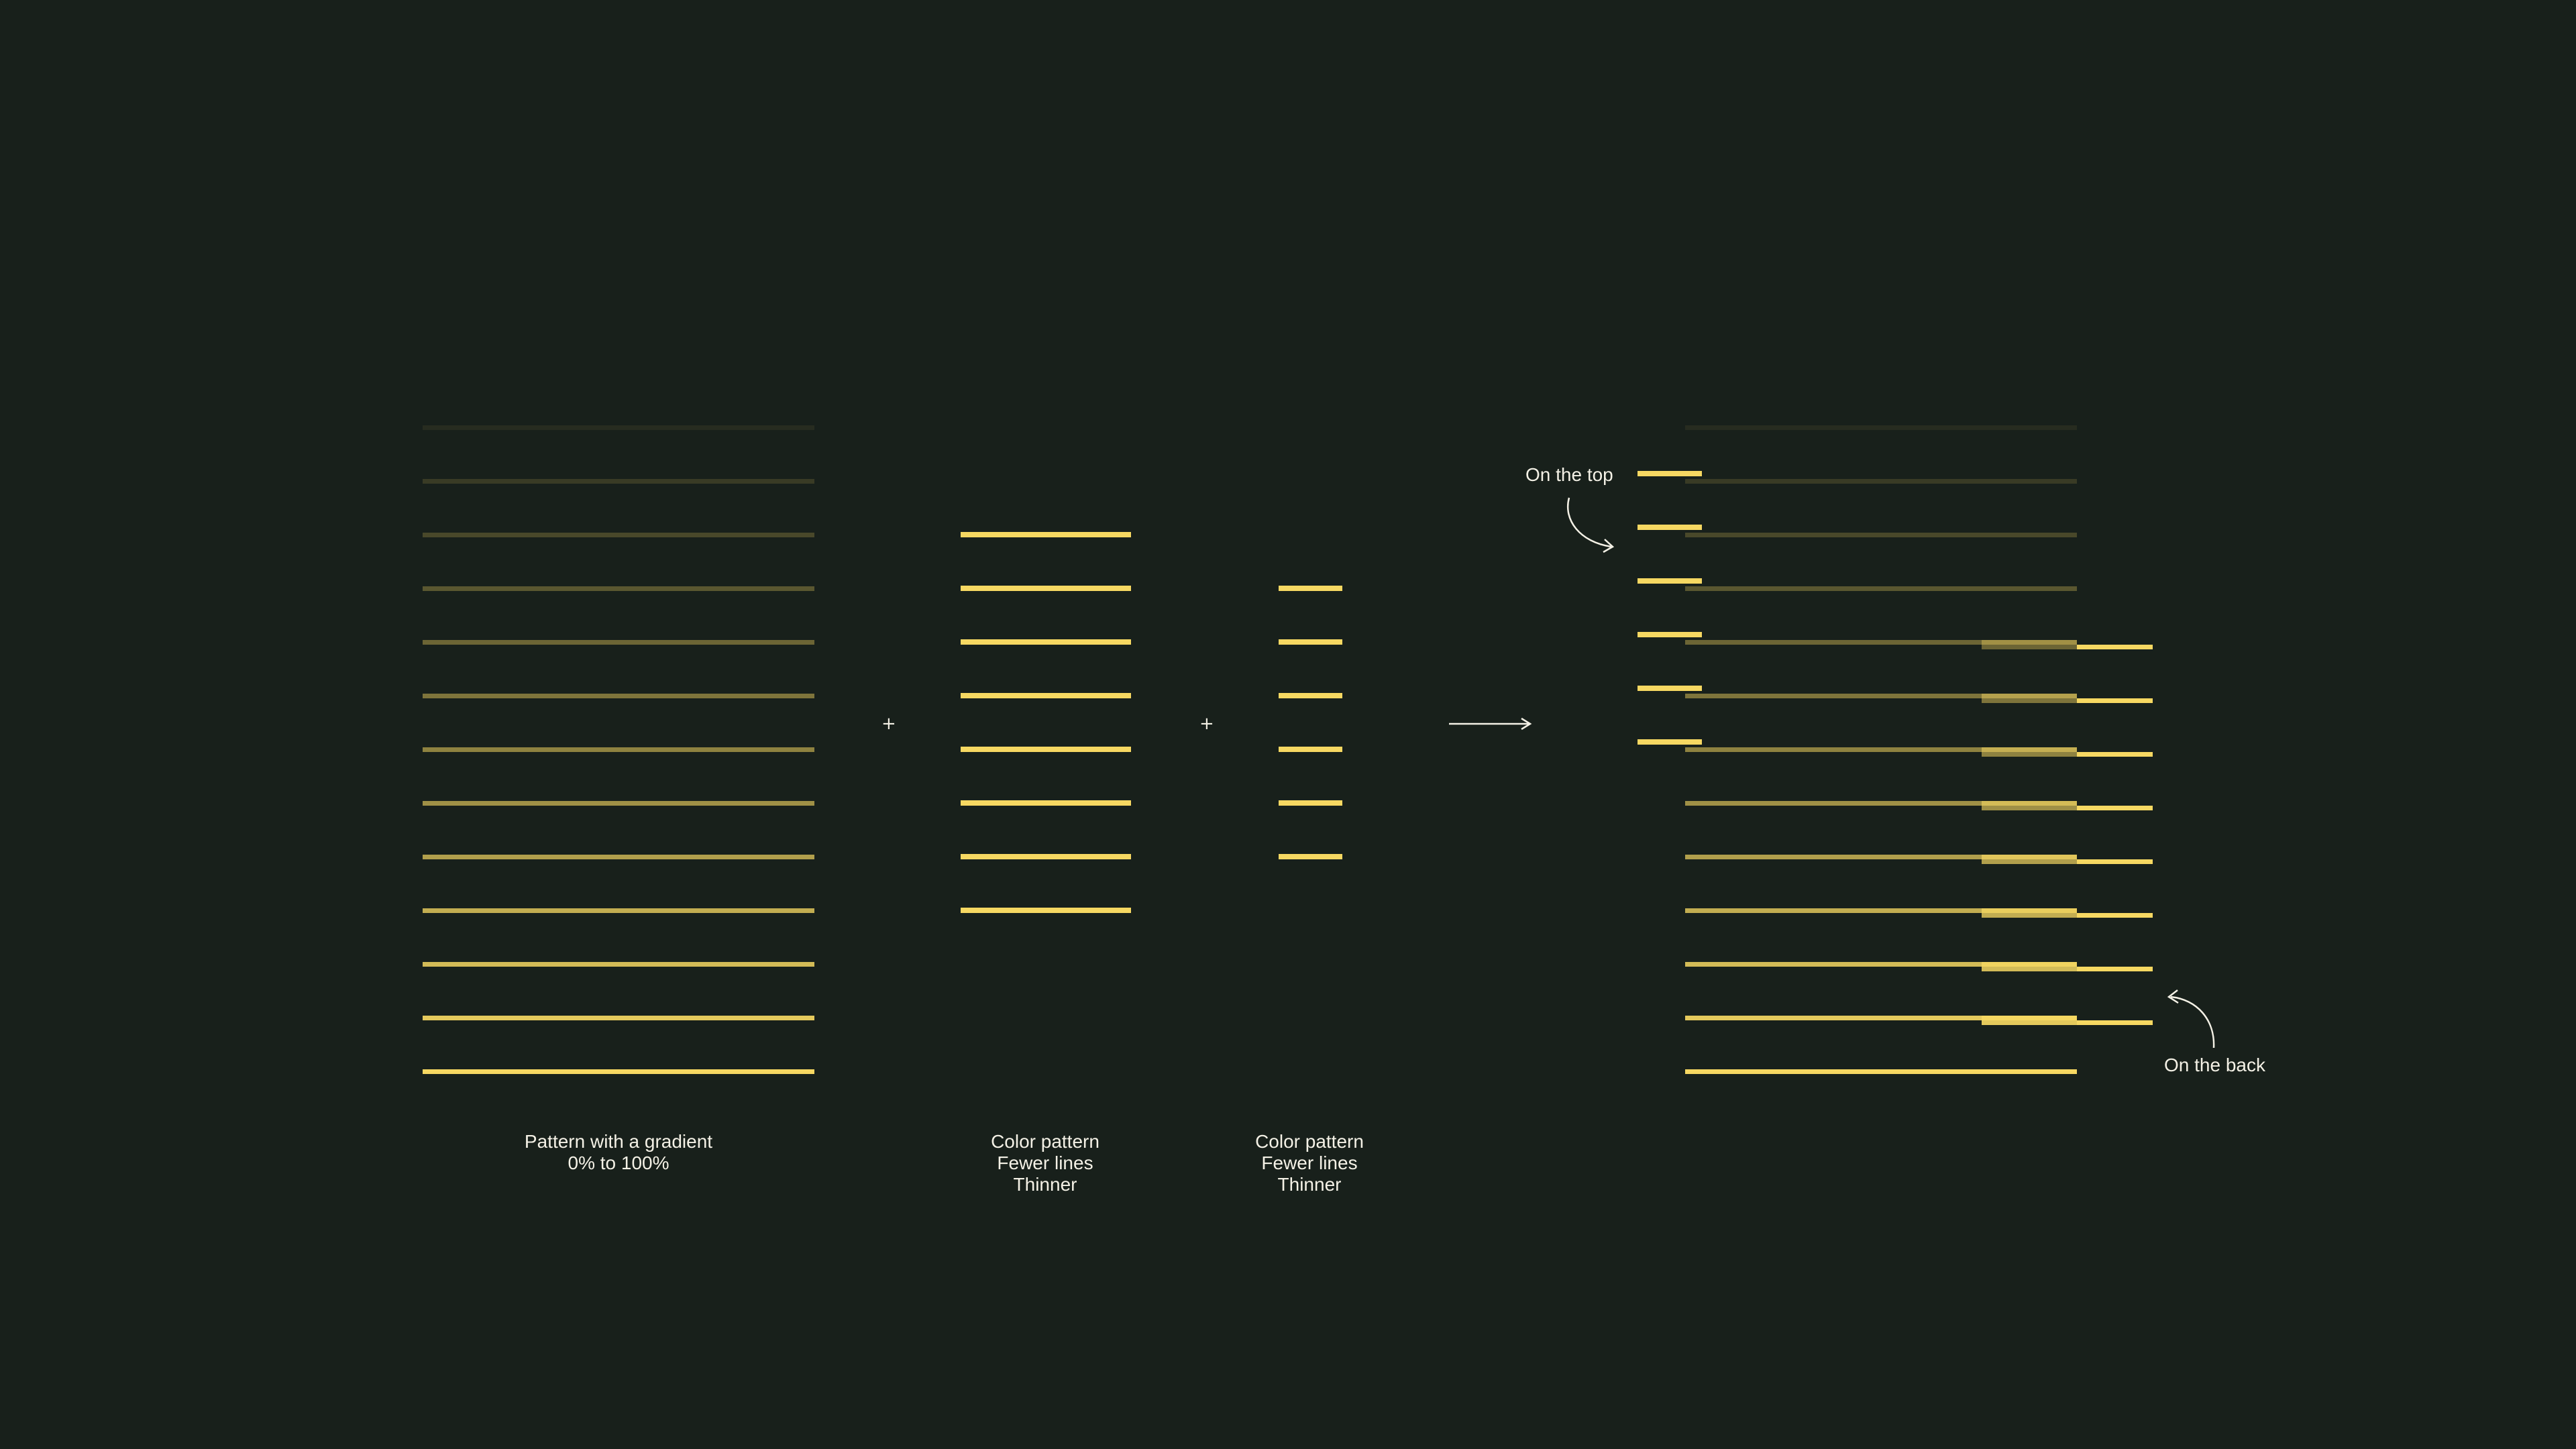  What do you see at coordinates (888, 724) in the screenshot?
I see `plus-operator-1: +` at bounding box center [888, 724].